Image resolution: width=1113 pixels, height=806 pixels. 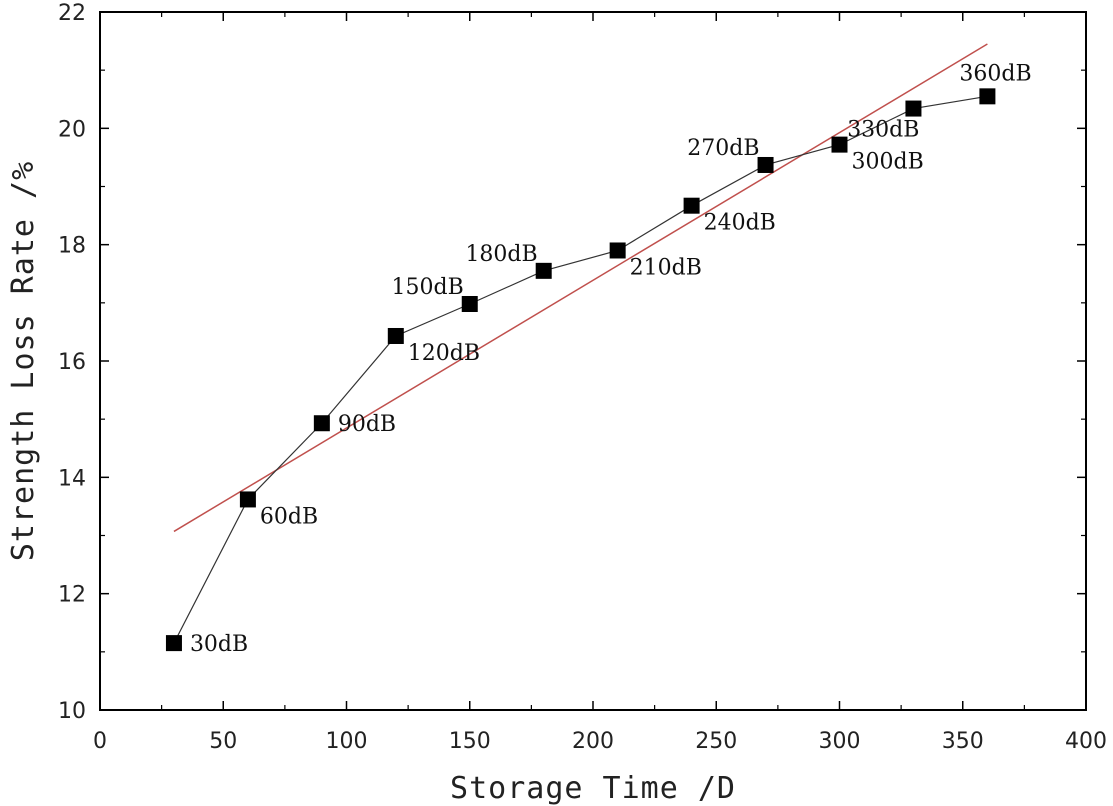 What do you see at coordinates (883, 130) in the screenshot?
I see `data-point-label: 330dB` at bounding box center [883, 130].